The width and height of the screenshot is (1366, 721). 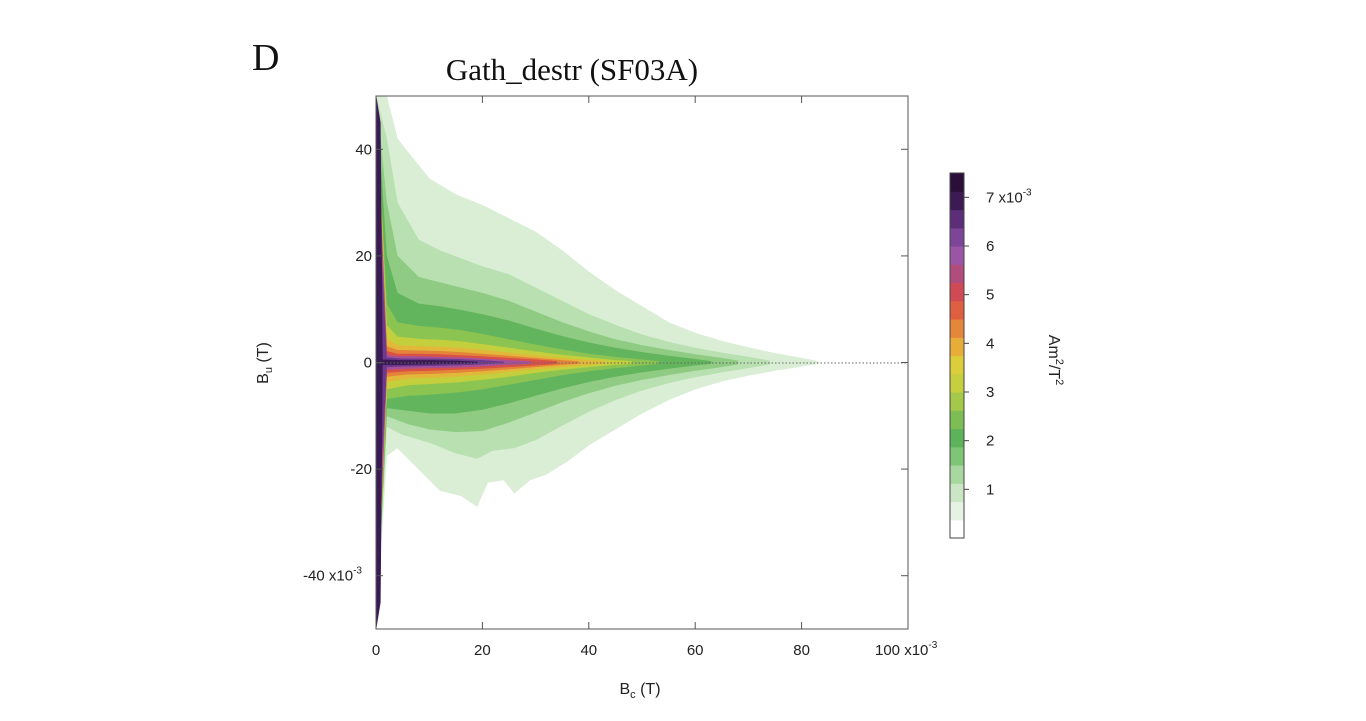 I want to click on colorbar-label: Am2/T2, so click(x=1055, y=360).